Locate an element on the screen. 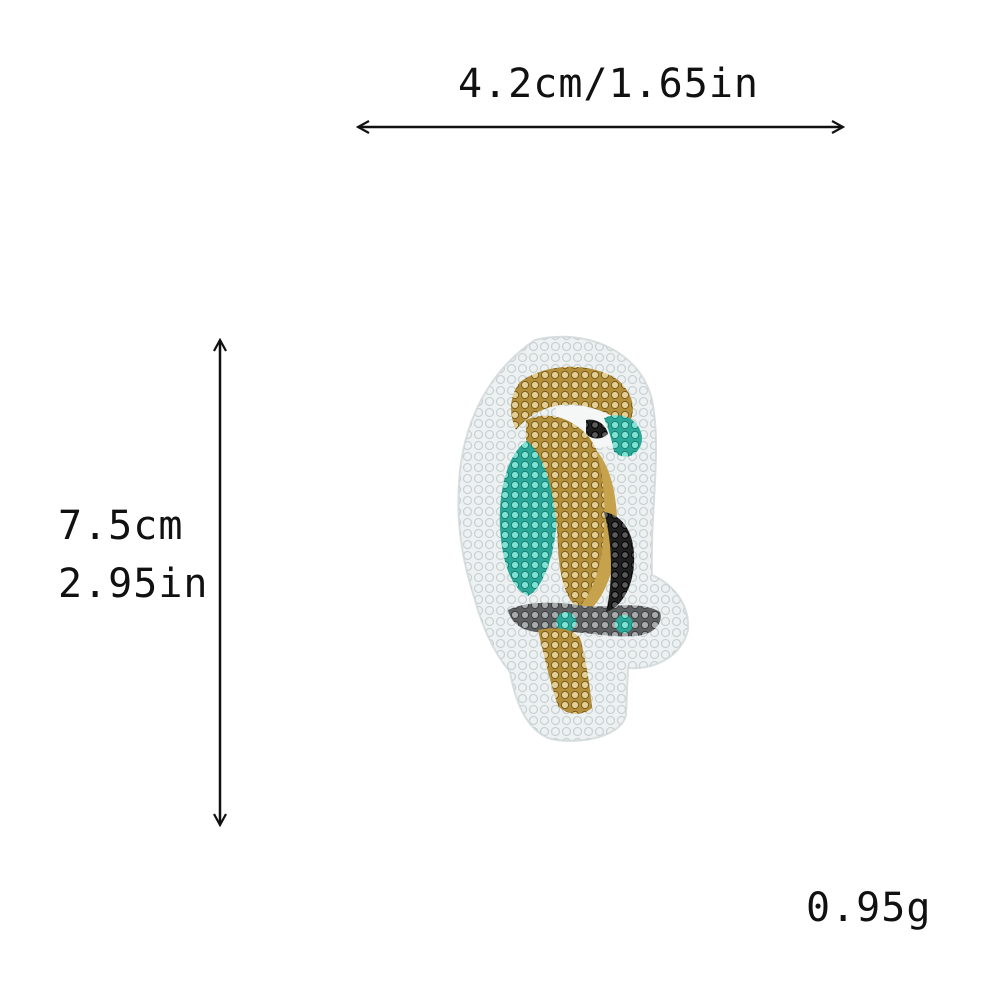 The width and height of the screenshot is (1000, 1000). parrot-chest is located at coordinates (599, 531).